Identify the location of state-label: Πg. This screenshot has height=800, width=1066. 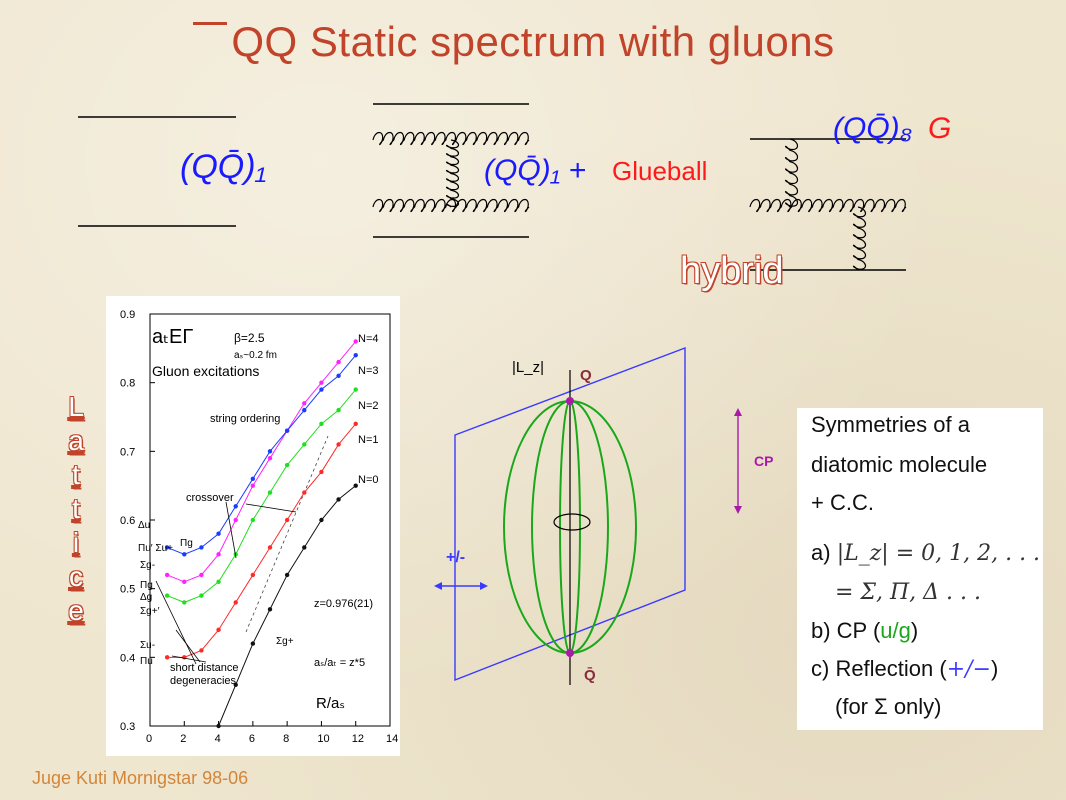
(186, 543).